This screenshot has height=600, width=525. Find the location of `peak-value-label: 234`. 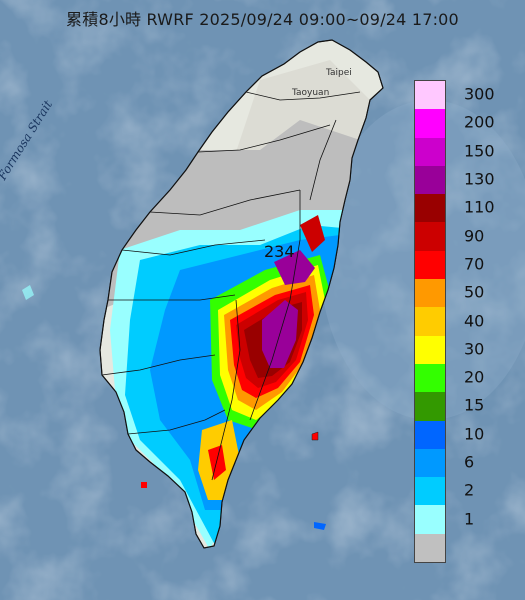

peak-value-label: 234 is located at coordinates (279, 251).